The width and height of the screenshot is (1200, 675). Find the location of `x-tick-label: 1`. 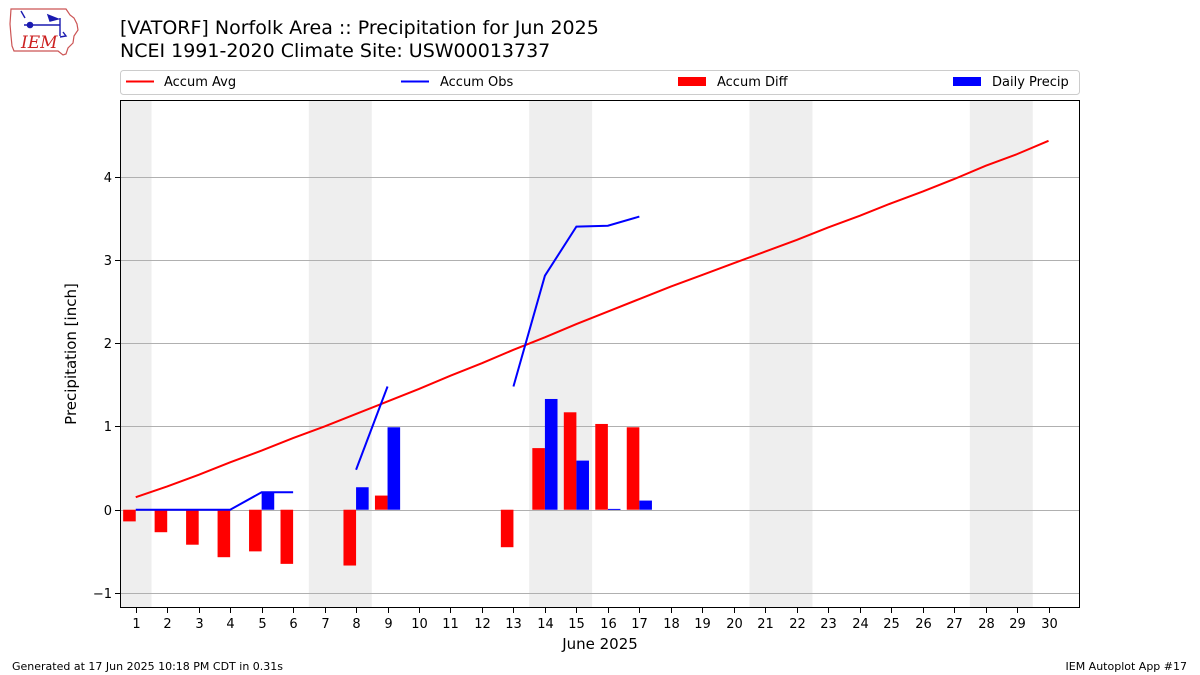

x-tick-label: 1 is located at coordinates (136, 624).